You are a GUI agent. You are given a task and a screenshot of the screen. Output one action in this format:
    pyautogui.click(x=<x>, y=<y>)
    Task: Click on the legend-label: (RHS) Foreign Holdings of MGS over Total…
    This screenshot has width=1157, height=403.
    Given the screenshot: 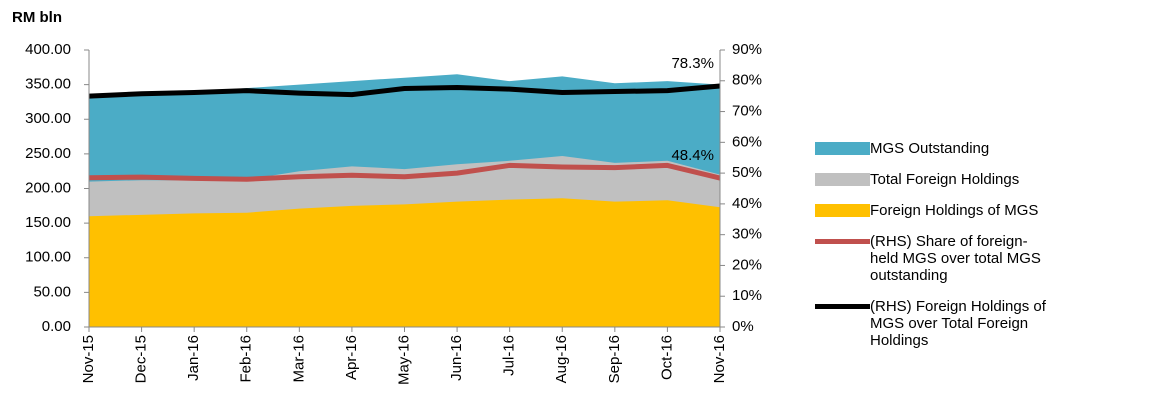 What is the action you would take?
    pyautogui.click(x=958, y=323)
    